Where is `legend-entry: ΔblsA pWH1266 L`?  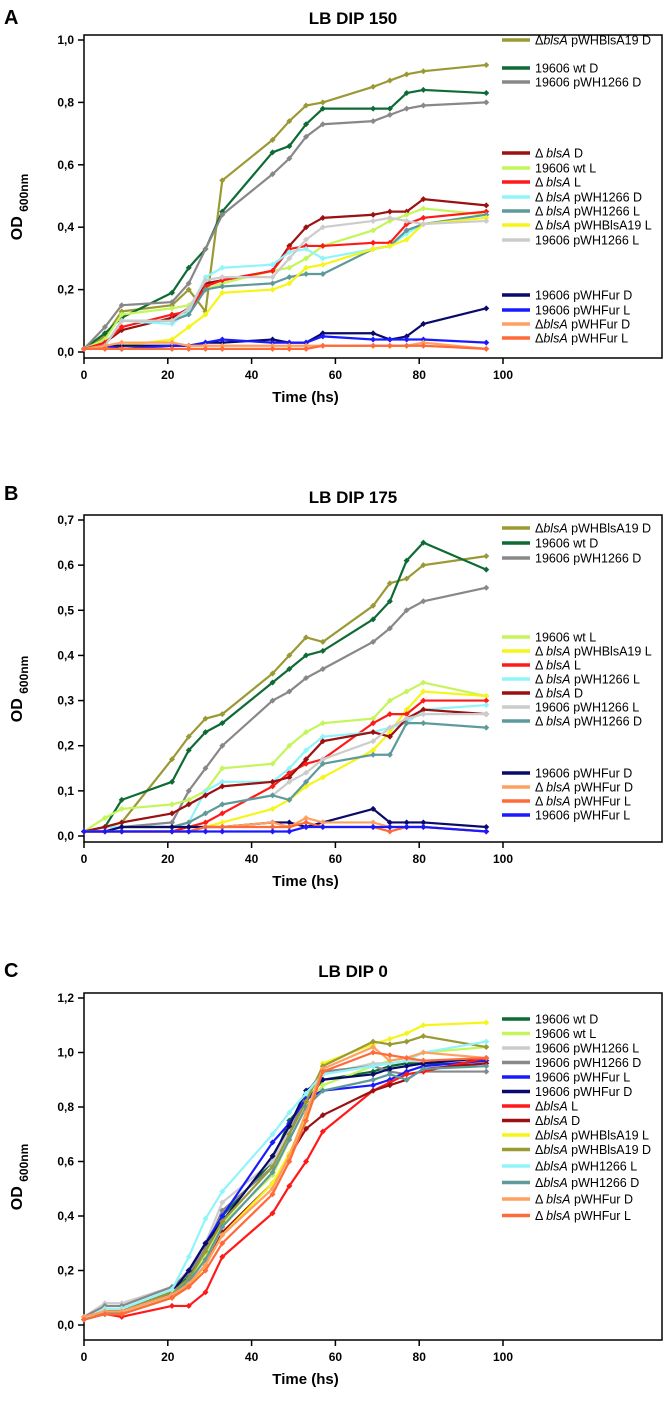
legend-entry: ΔblsA pWH1266 L is located at coordinates (569, 1167).